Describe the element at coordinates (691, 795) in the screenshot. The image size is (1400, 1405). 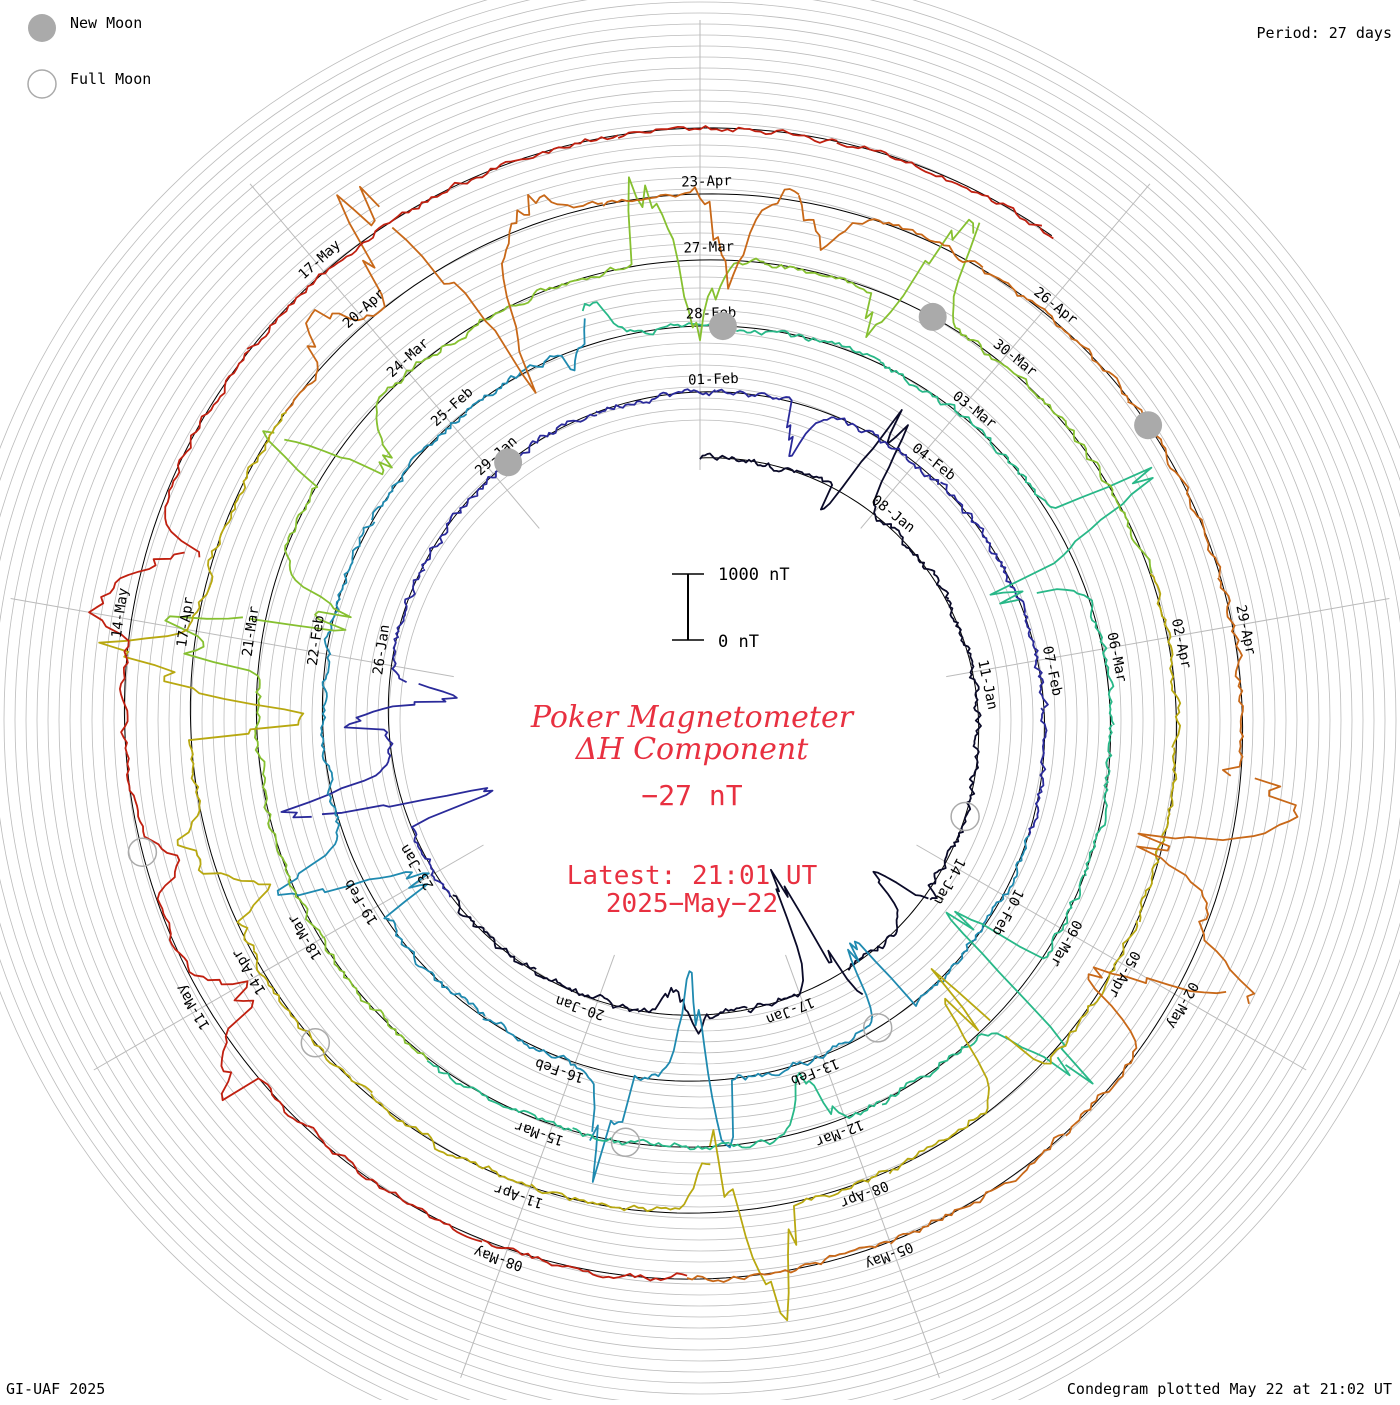
I see `current-value: −27 nT` at that location.